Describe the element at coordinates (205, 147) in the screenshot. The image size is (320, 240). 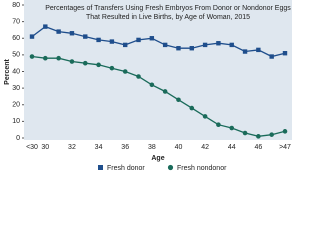
I see `x-tick-label: 42` at that location.